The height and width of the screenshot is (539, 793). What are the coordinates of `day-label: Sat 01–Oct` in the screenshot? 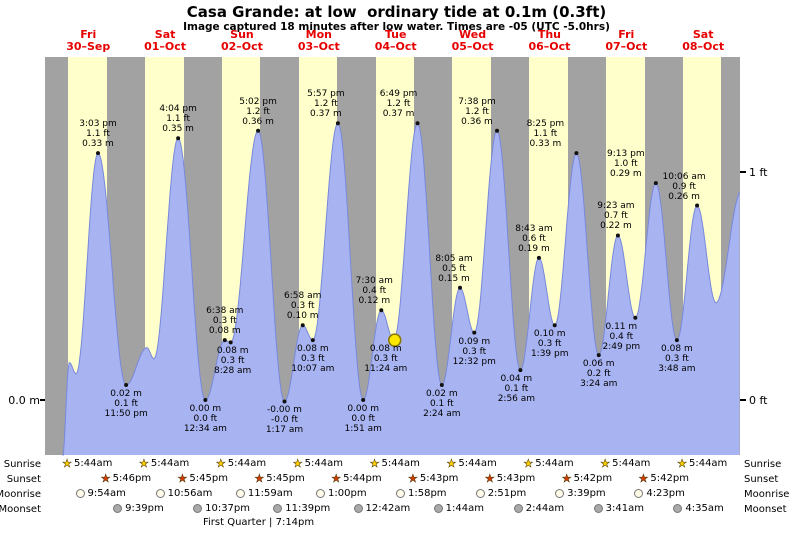 It's located at (165, 40).